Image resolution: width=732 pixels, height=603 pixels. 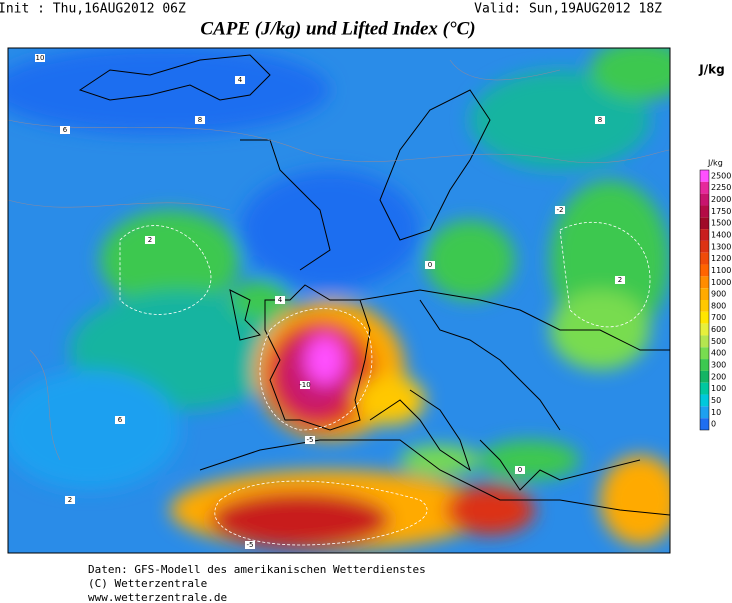 What do you see at coordinates (718, 388) in the screenshot?
I see `colorbar-label: 100` at bounding box center [718, 388].